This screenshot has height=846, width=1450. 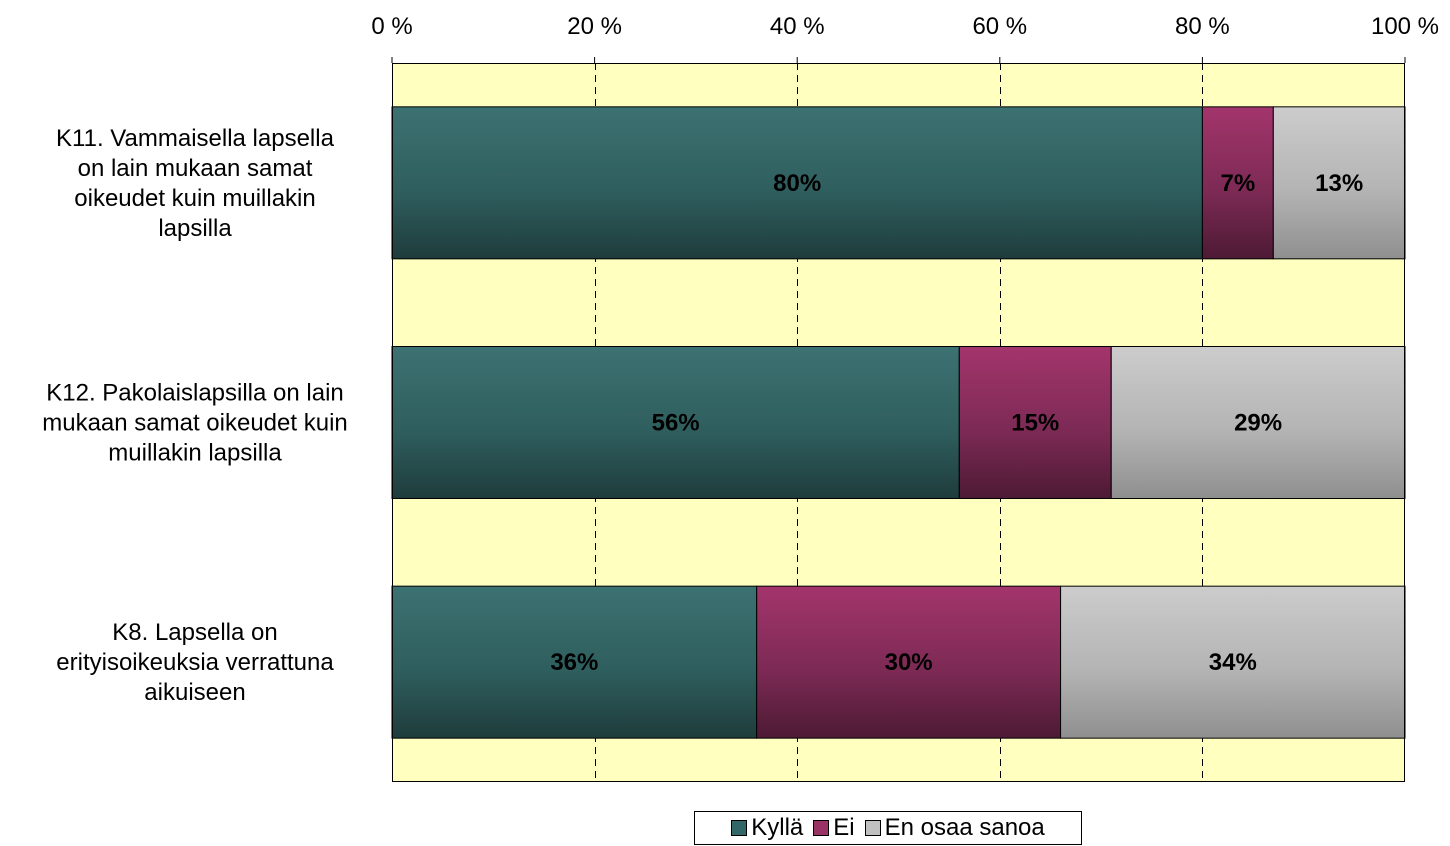 I want to click on legend-label-ei: Ei, so click(x=844, y=827).